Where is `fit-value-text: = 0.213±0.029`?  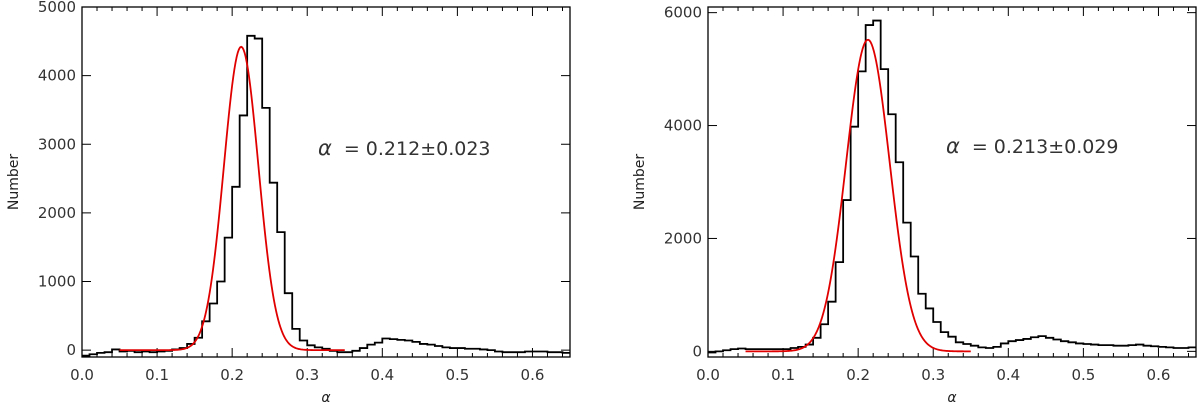
fit-value-text: = 0.213±0.029 is located at coordinates (1045, 147).